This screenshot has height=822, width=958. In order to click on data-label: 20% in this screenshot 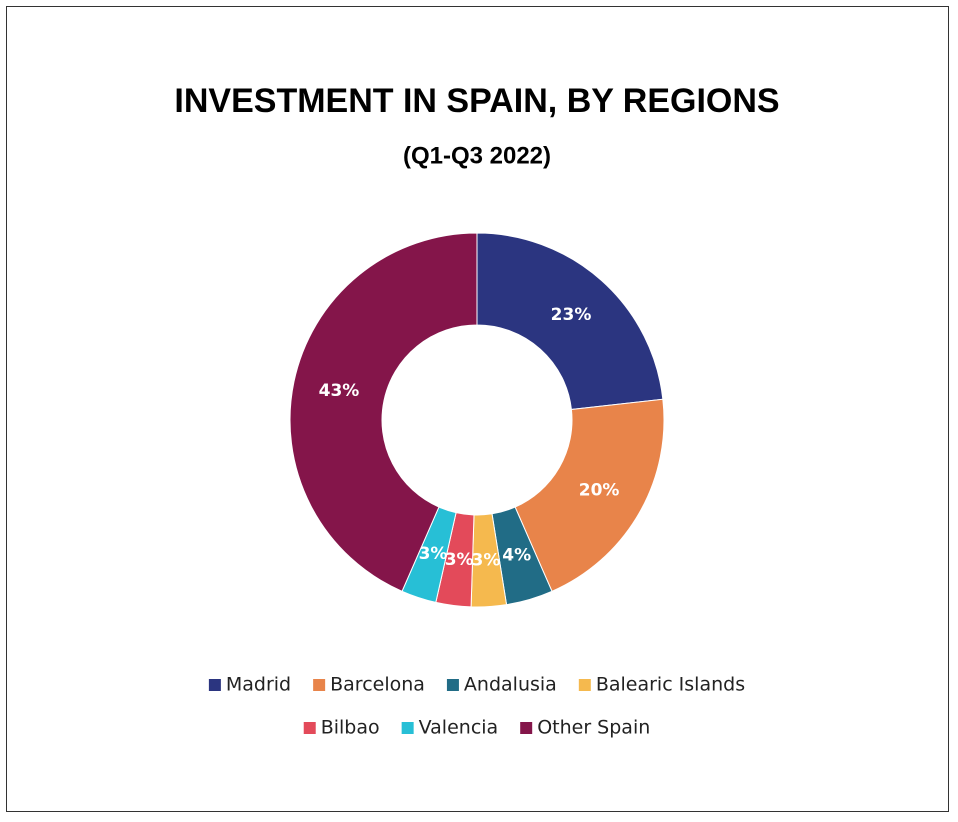, I will do `click(599, 491)`.